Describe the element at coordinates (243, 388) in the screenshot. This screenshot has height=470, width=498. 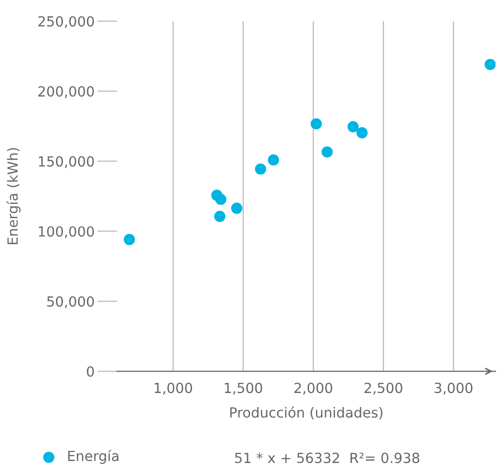
I see `x-tick-label: 1,500` at that location.